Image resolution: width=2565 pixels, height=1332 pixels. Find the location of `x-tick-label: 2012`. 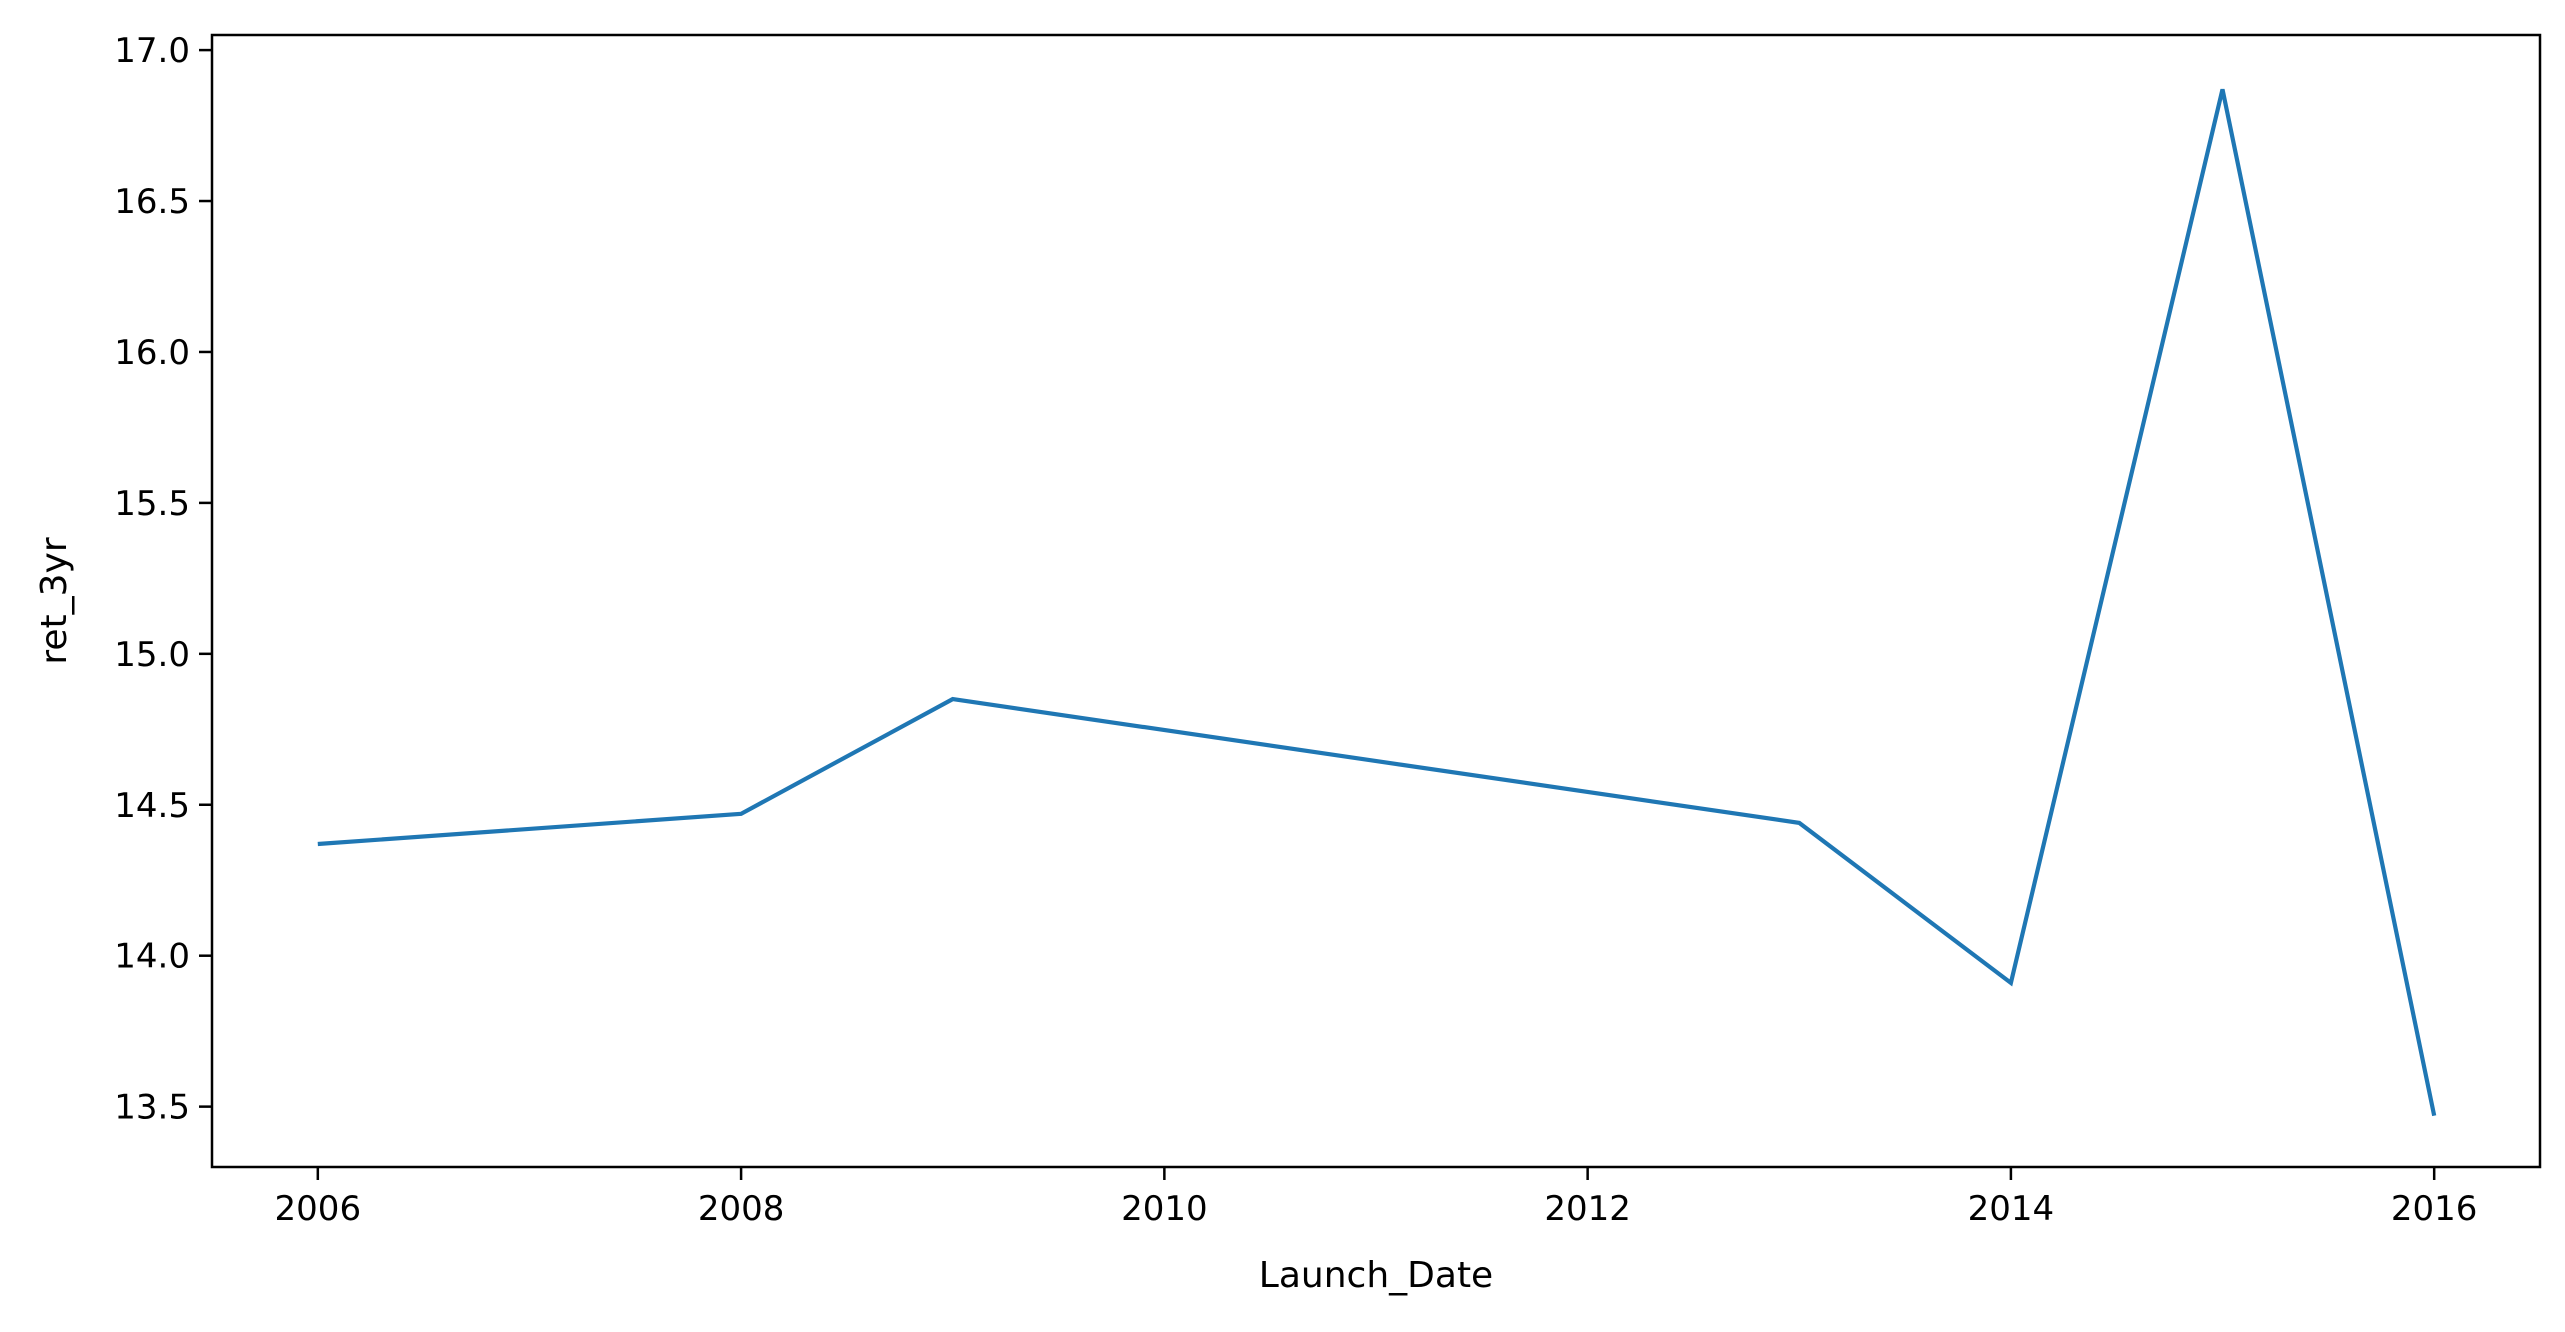

x-tick-label: 2012 is located at coordinates (1587, 1209).